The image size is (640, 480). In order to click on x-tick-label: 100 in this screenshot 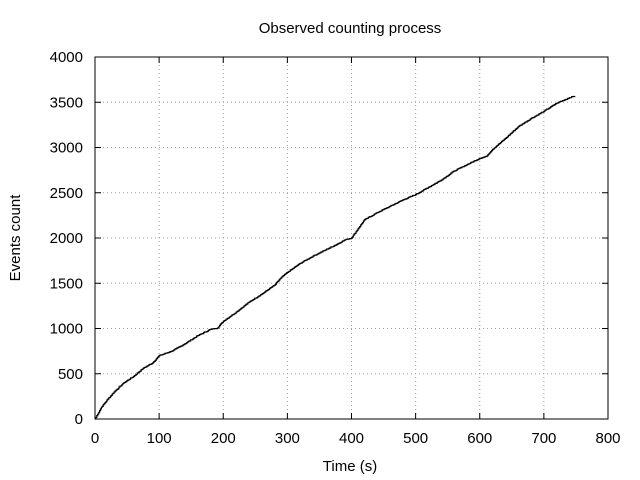, I will do `click(159, 438)`.